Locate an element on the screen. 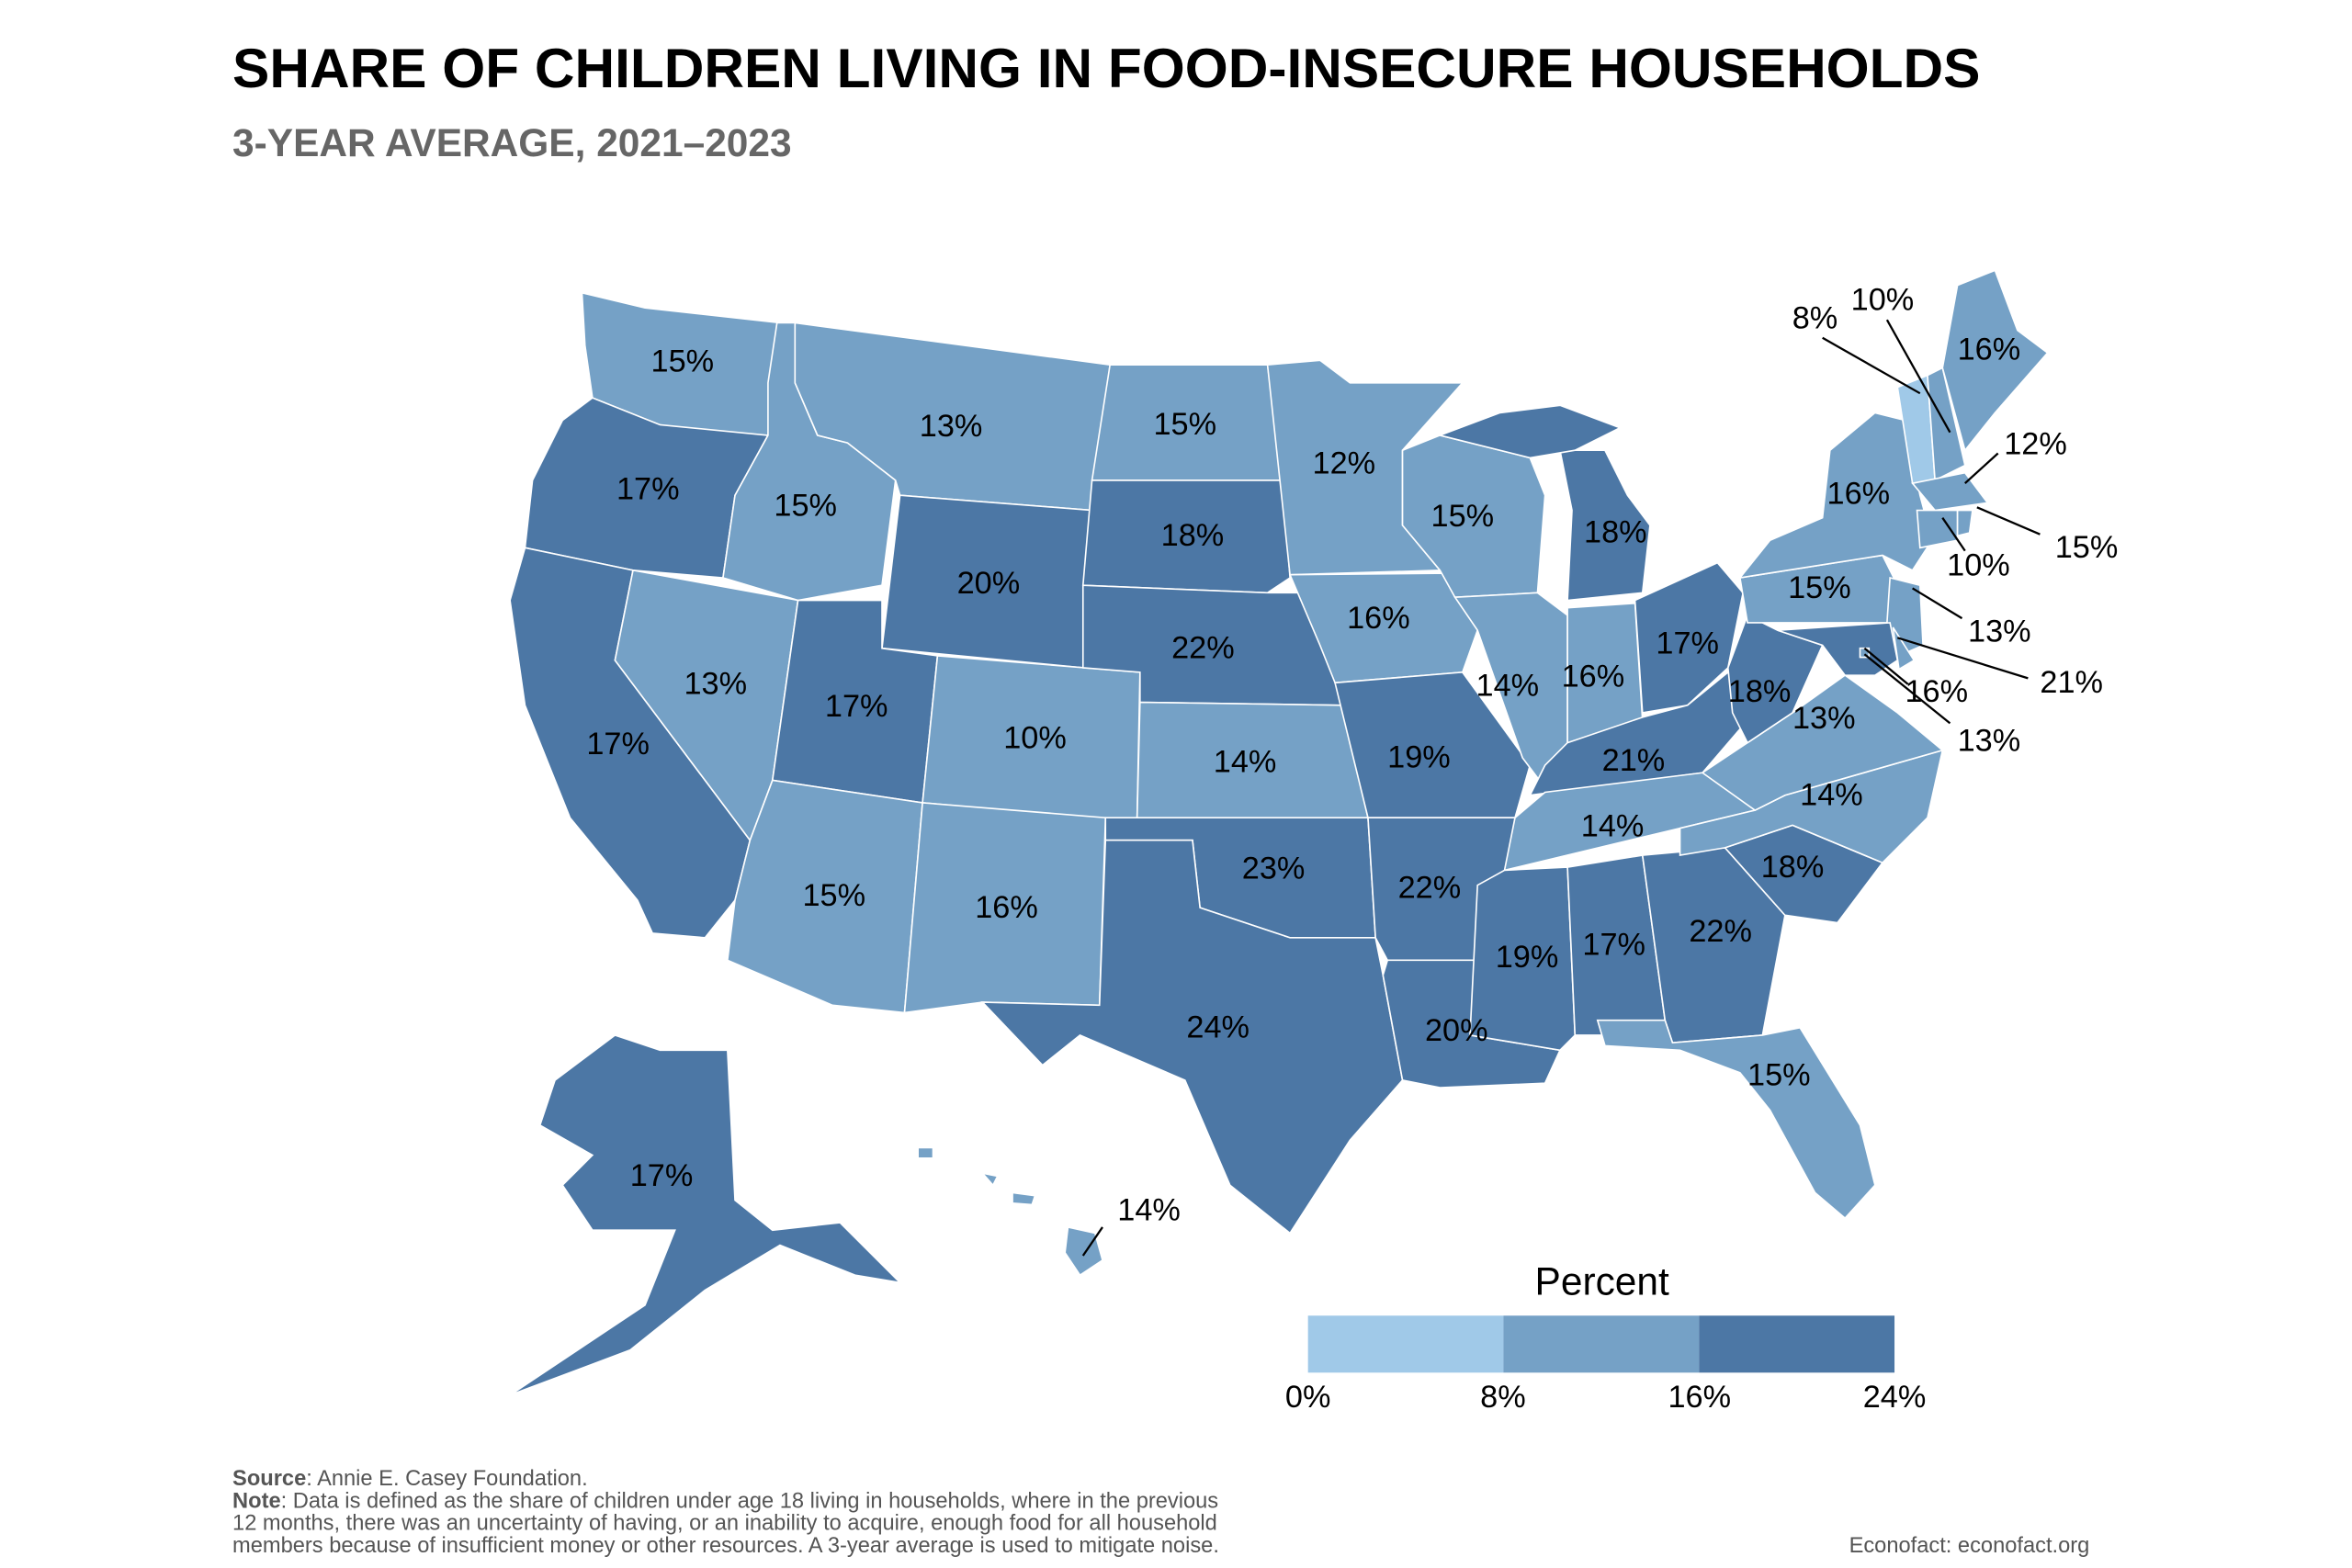 This screenshot has height=1568, width=2352. state-label-wv: 18% is located at coordinates (1760, 691).